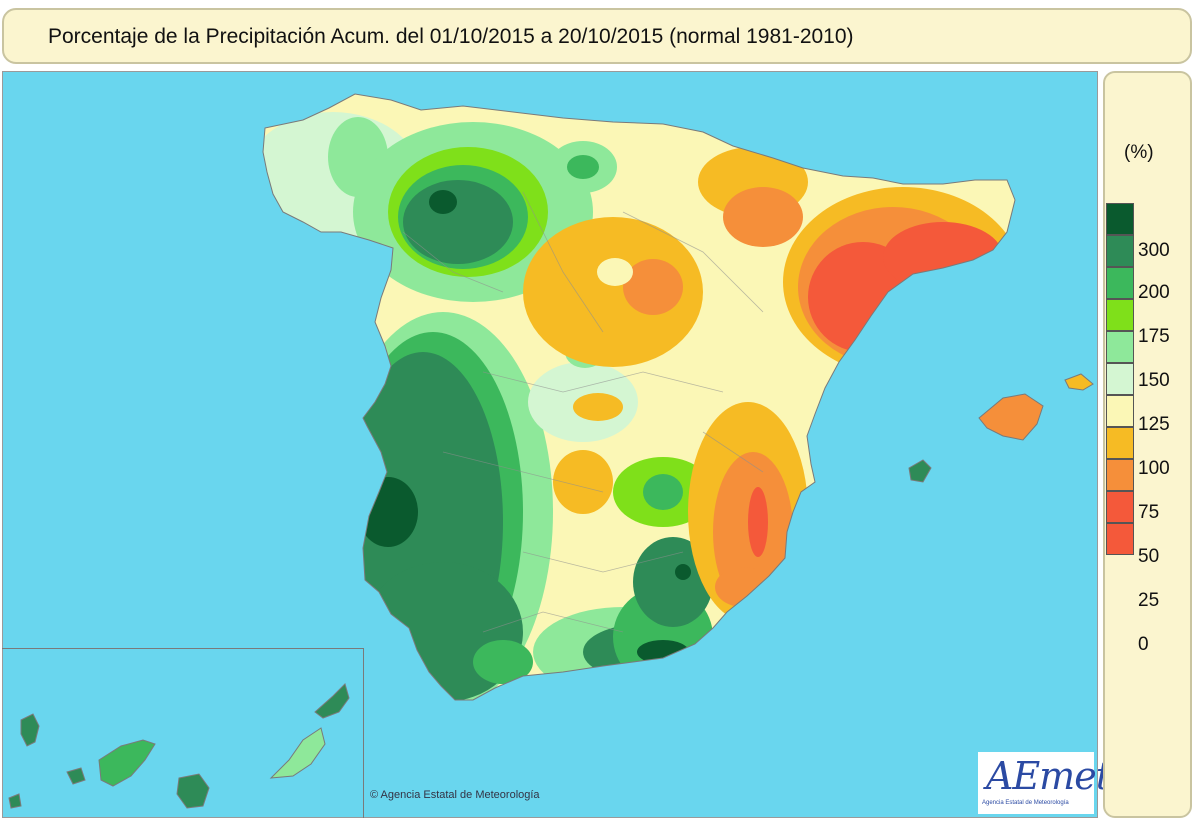 Image resolution: width=1200 pixels, height=824 pixels. What do you see at coordinates (1154, 468) in the screenshot?
I see `legend-label: 100` at bounding box center [1154, 468].